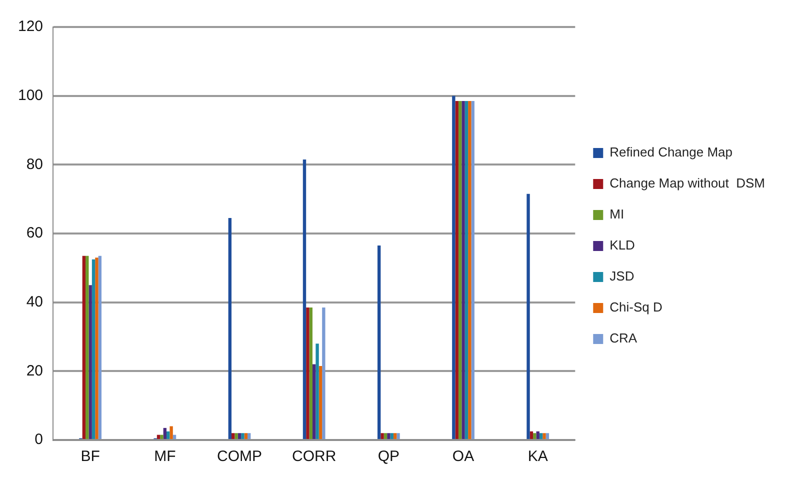  I want to click on y-tick-label: 0, so click(39, 439).